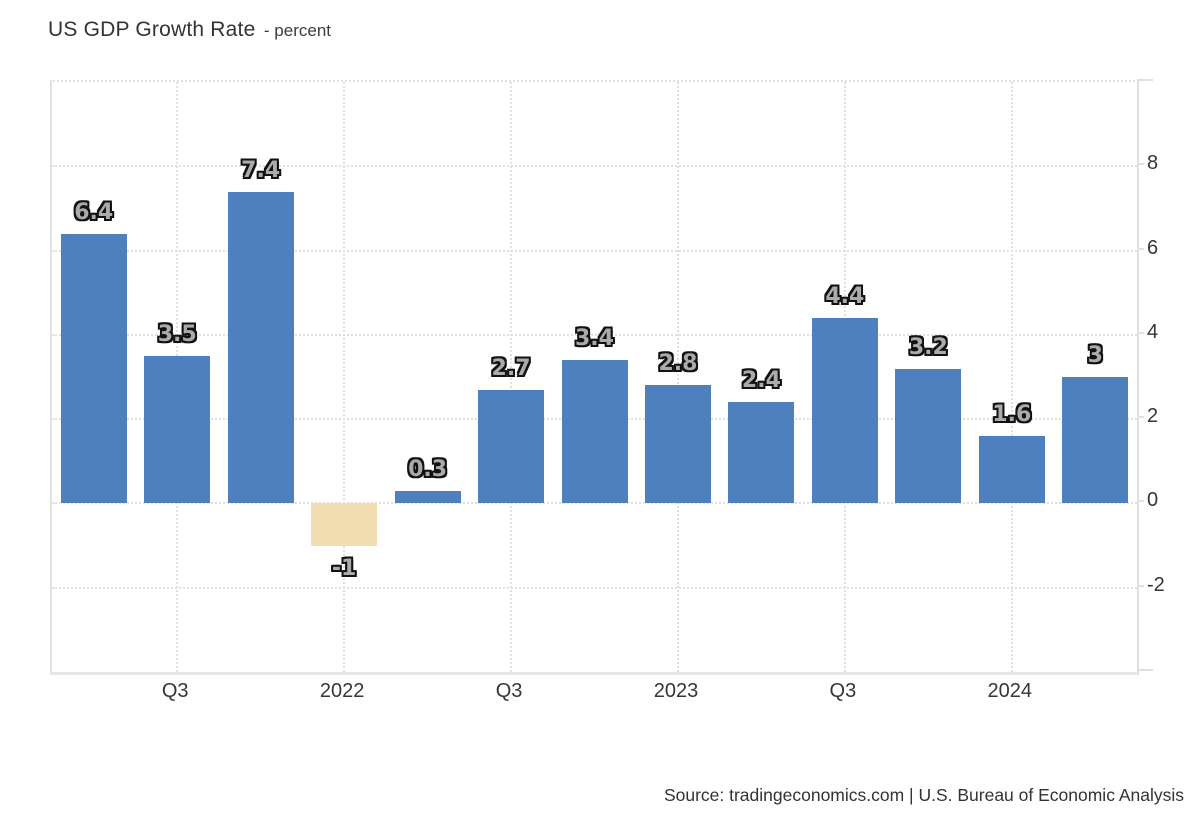 The height and width of the screenshot is (820, 1200). What do you see at coordinates (676, 691) in the screenshot?
I see `x-tick-label: 2023` at bounding box center [676, 691].